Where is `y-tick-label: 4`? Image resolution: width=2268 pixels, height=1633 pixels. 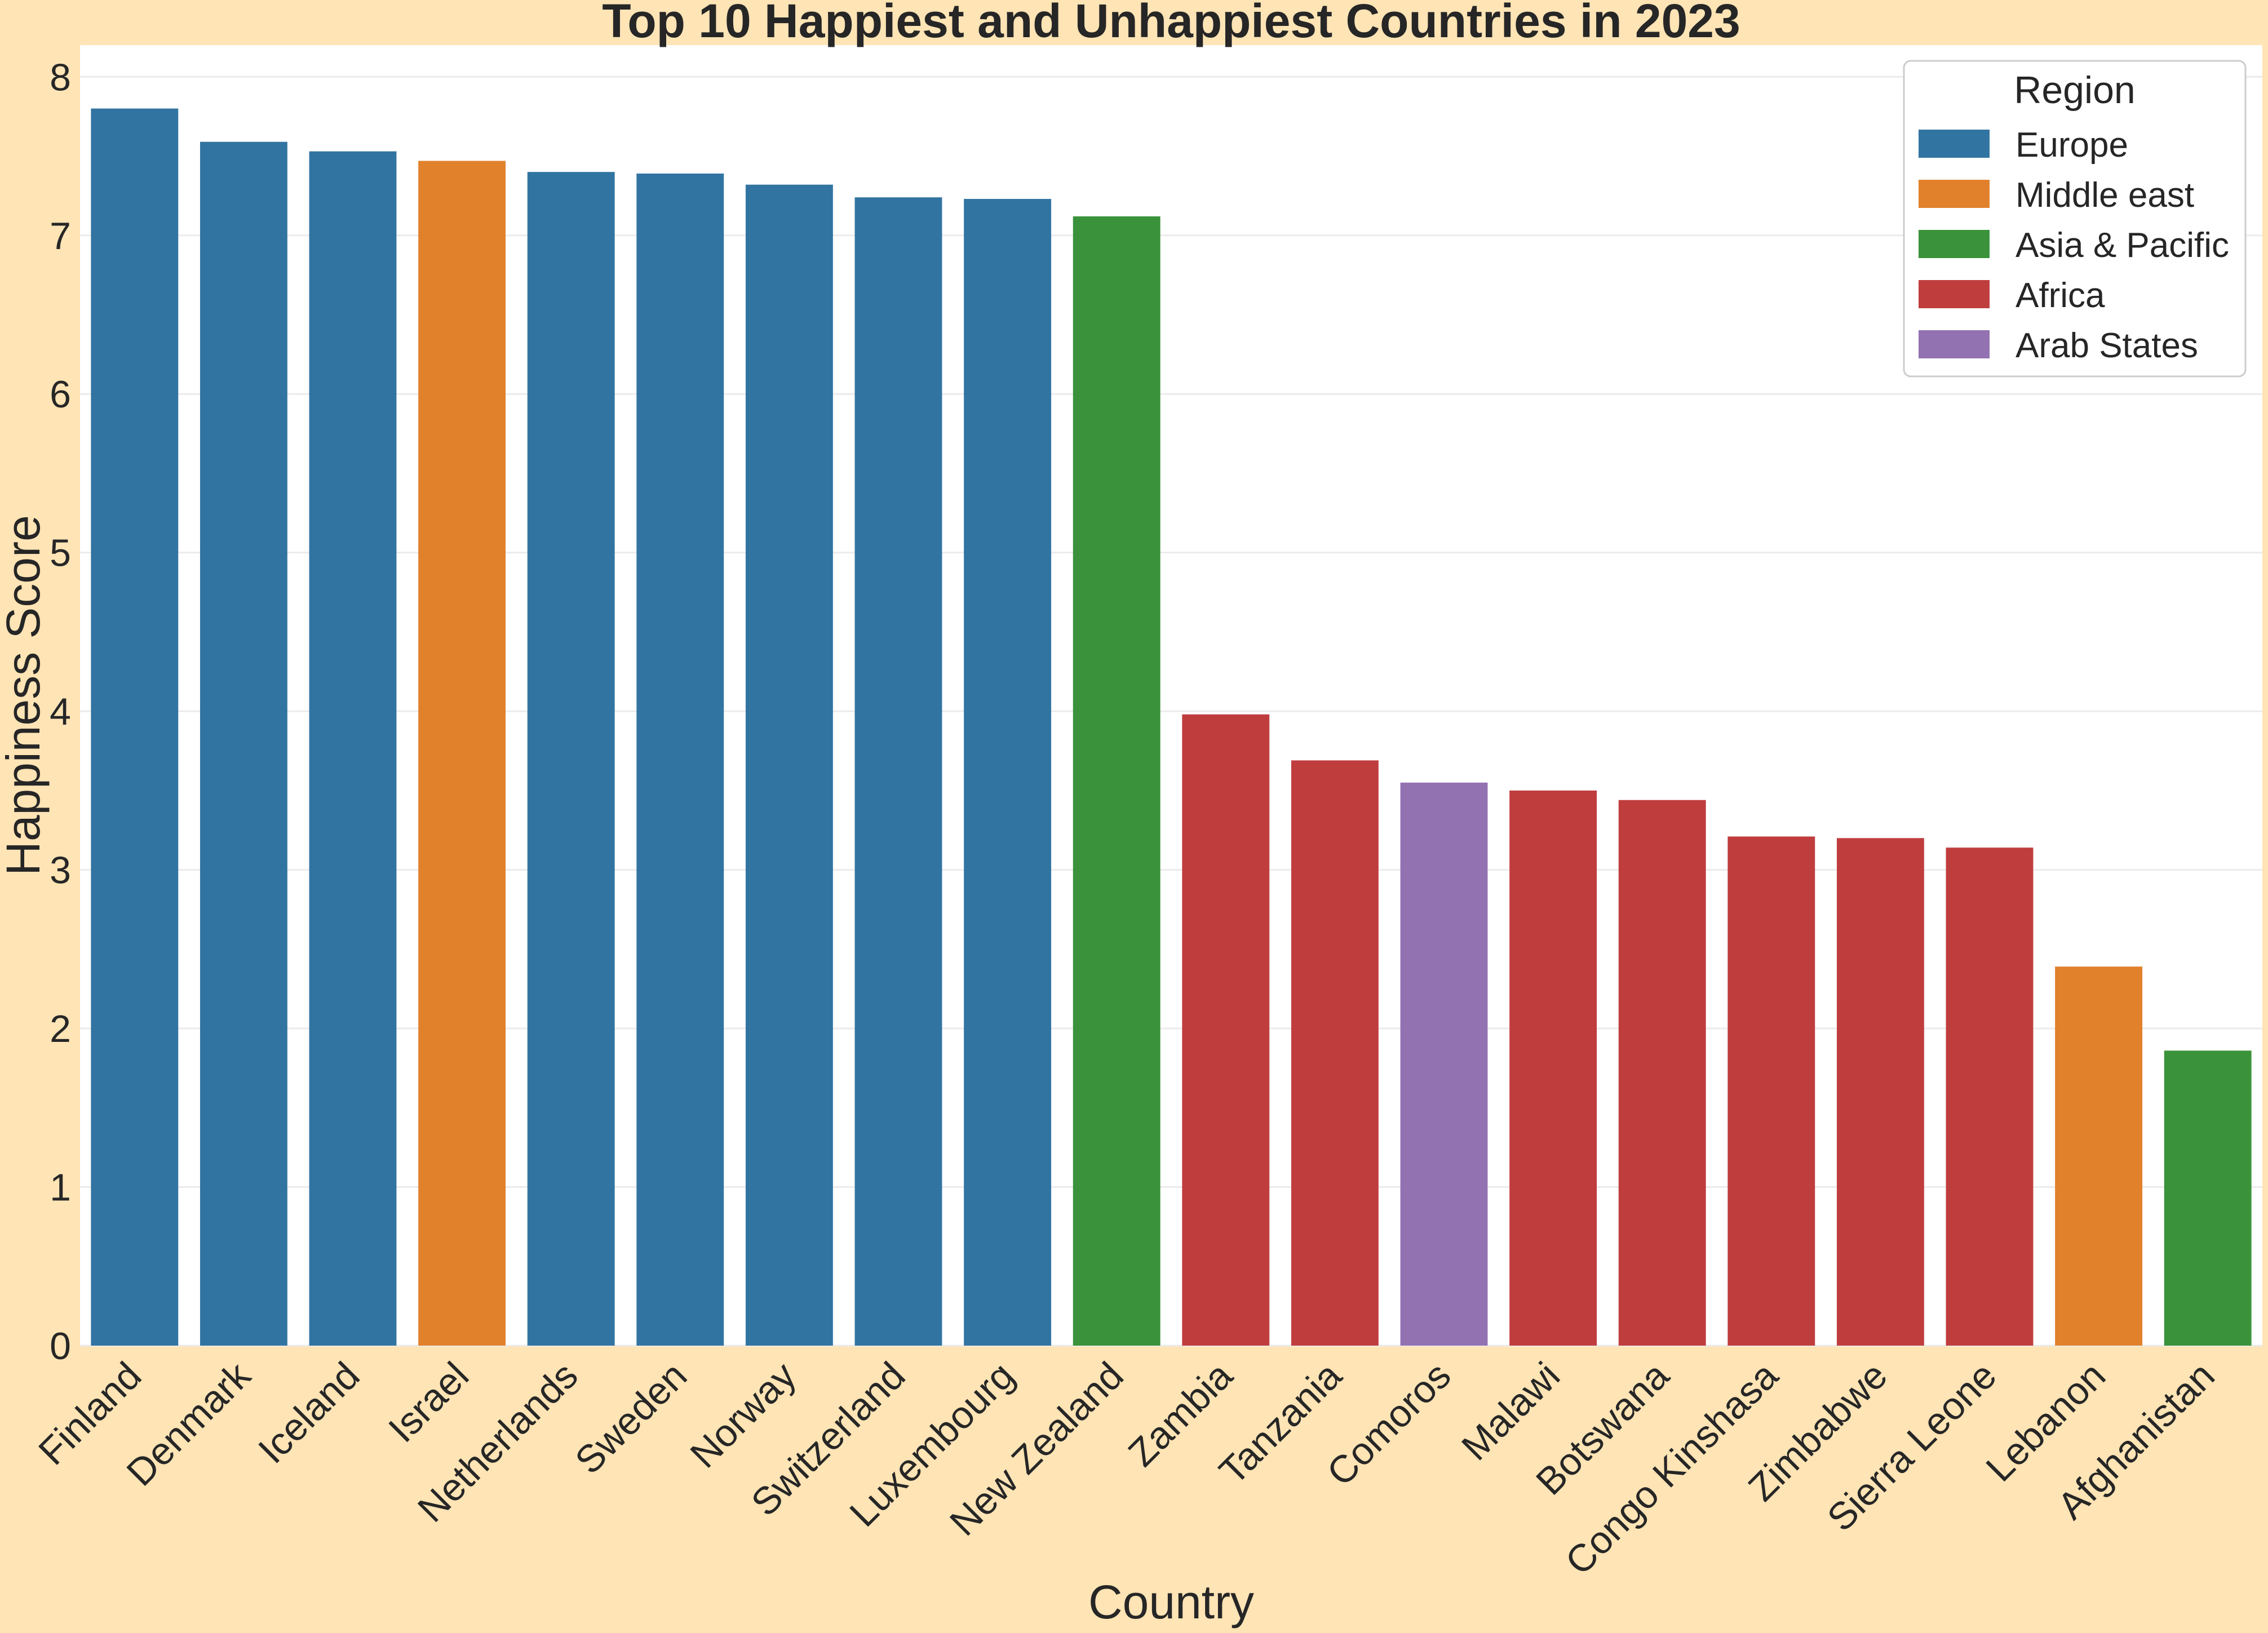 y-tick-label: 4 is located at coordinates (61, 711).